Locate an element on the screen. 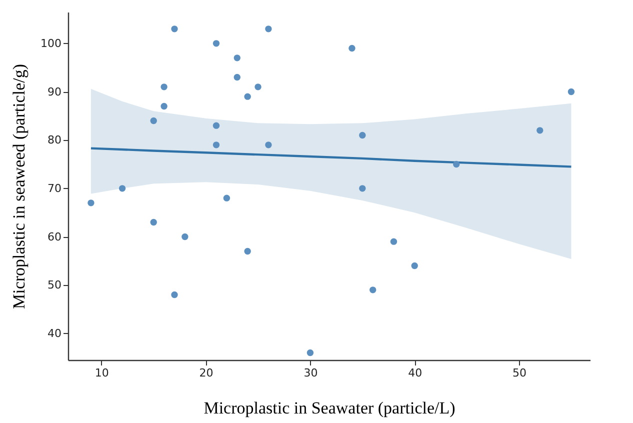 The width and height of the screenshot is (633, 423). y-tick-label: 50 is located at coordinates (55, 285).